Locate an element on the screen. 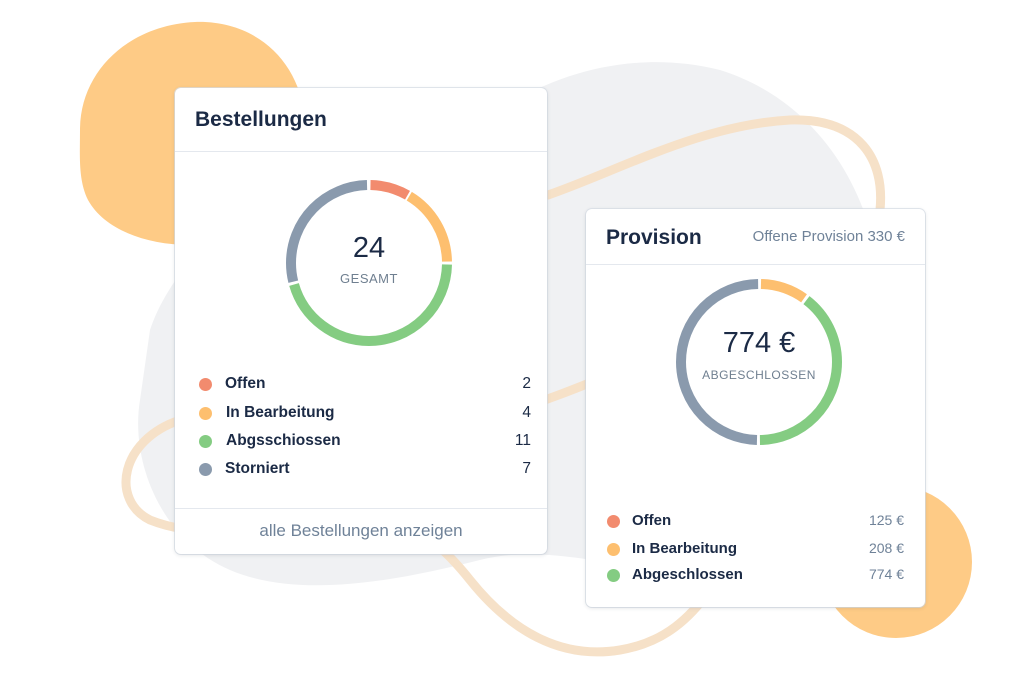 The width and height of the screenshot is (1024, 683). legend-value: 774 € is located at coordinates (886, 574).